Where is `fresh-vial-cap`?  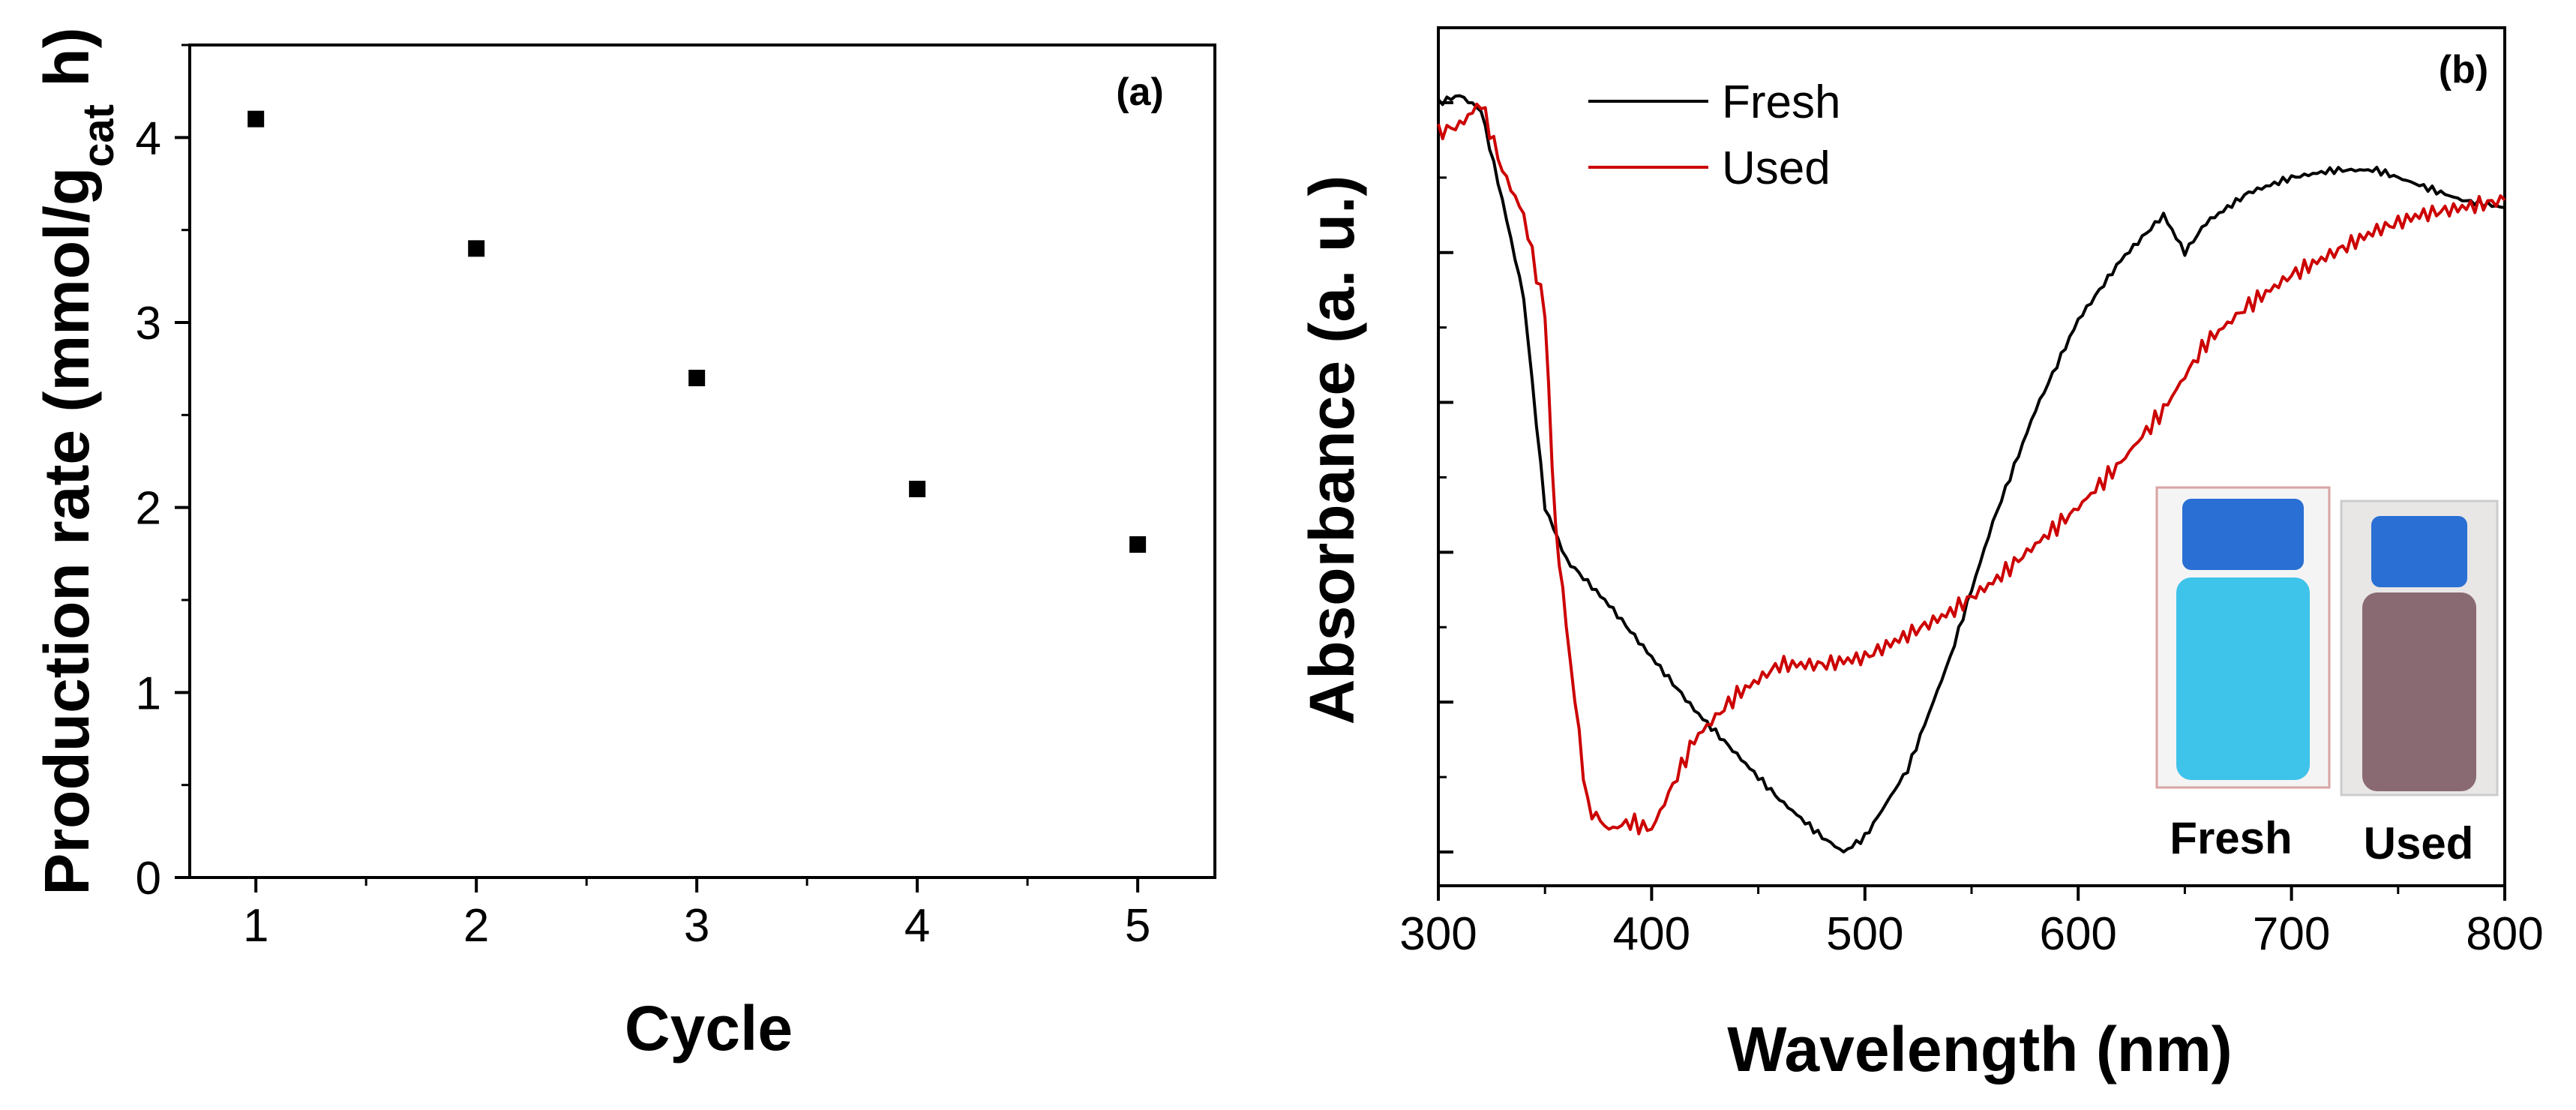 fresh-vial-cap is located at coordinates (2243, 534).